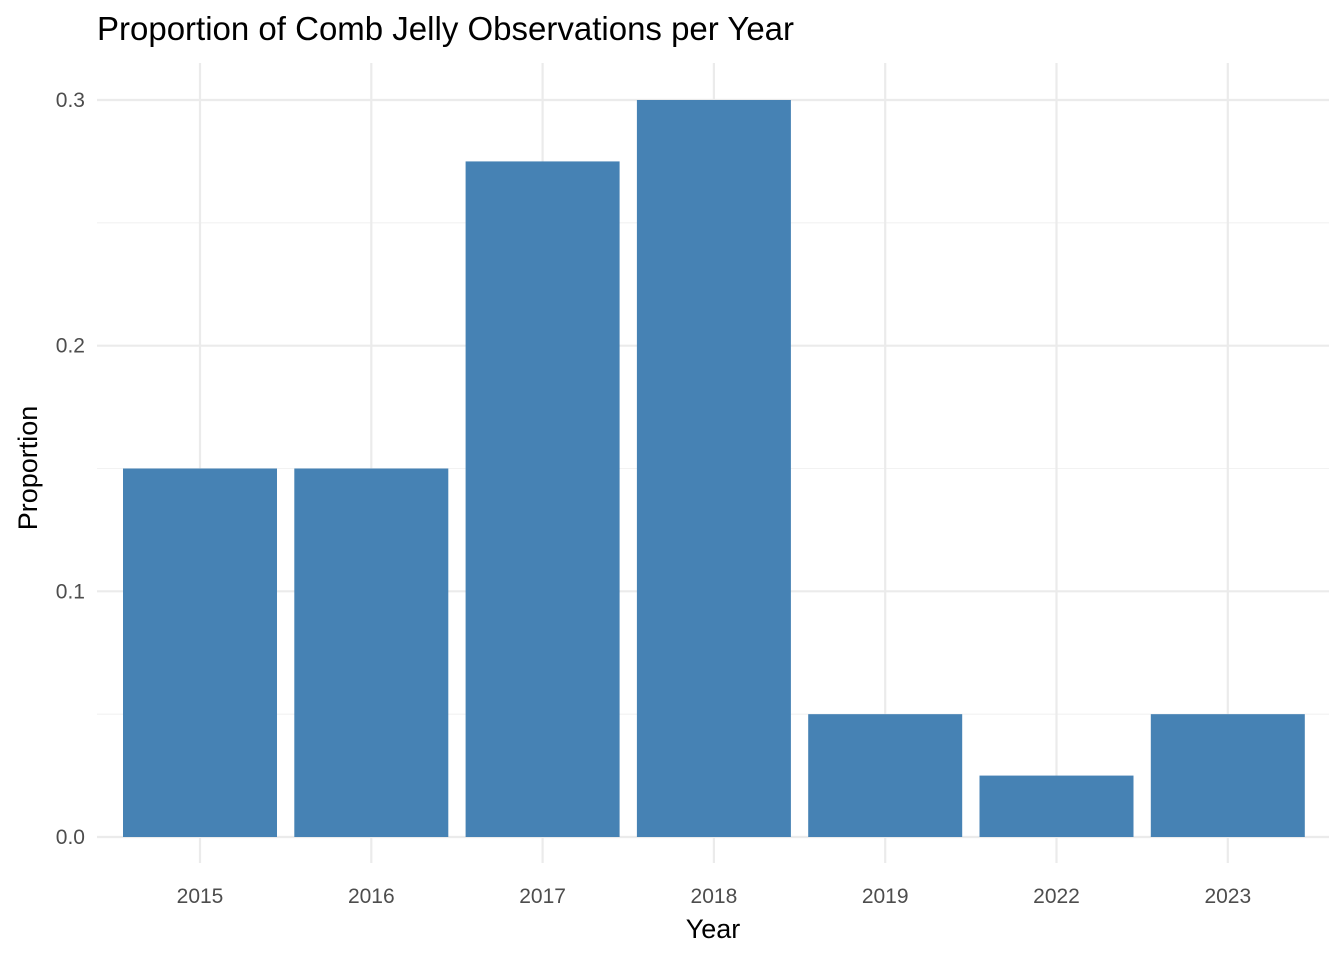 The height and width of the screenshot is (960, 1344). What do you see at coordinates (371, 896) in the screenshot?
I see `x-tick-label: 2016` at bounding box center [371, 896].